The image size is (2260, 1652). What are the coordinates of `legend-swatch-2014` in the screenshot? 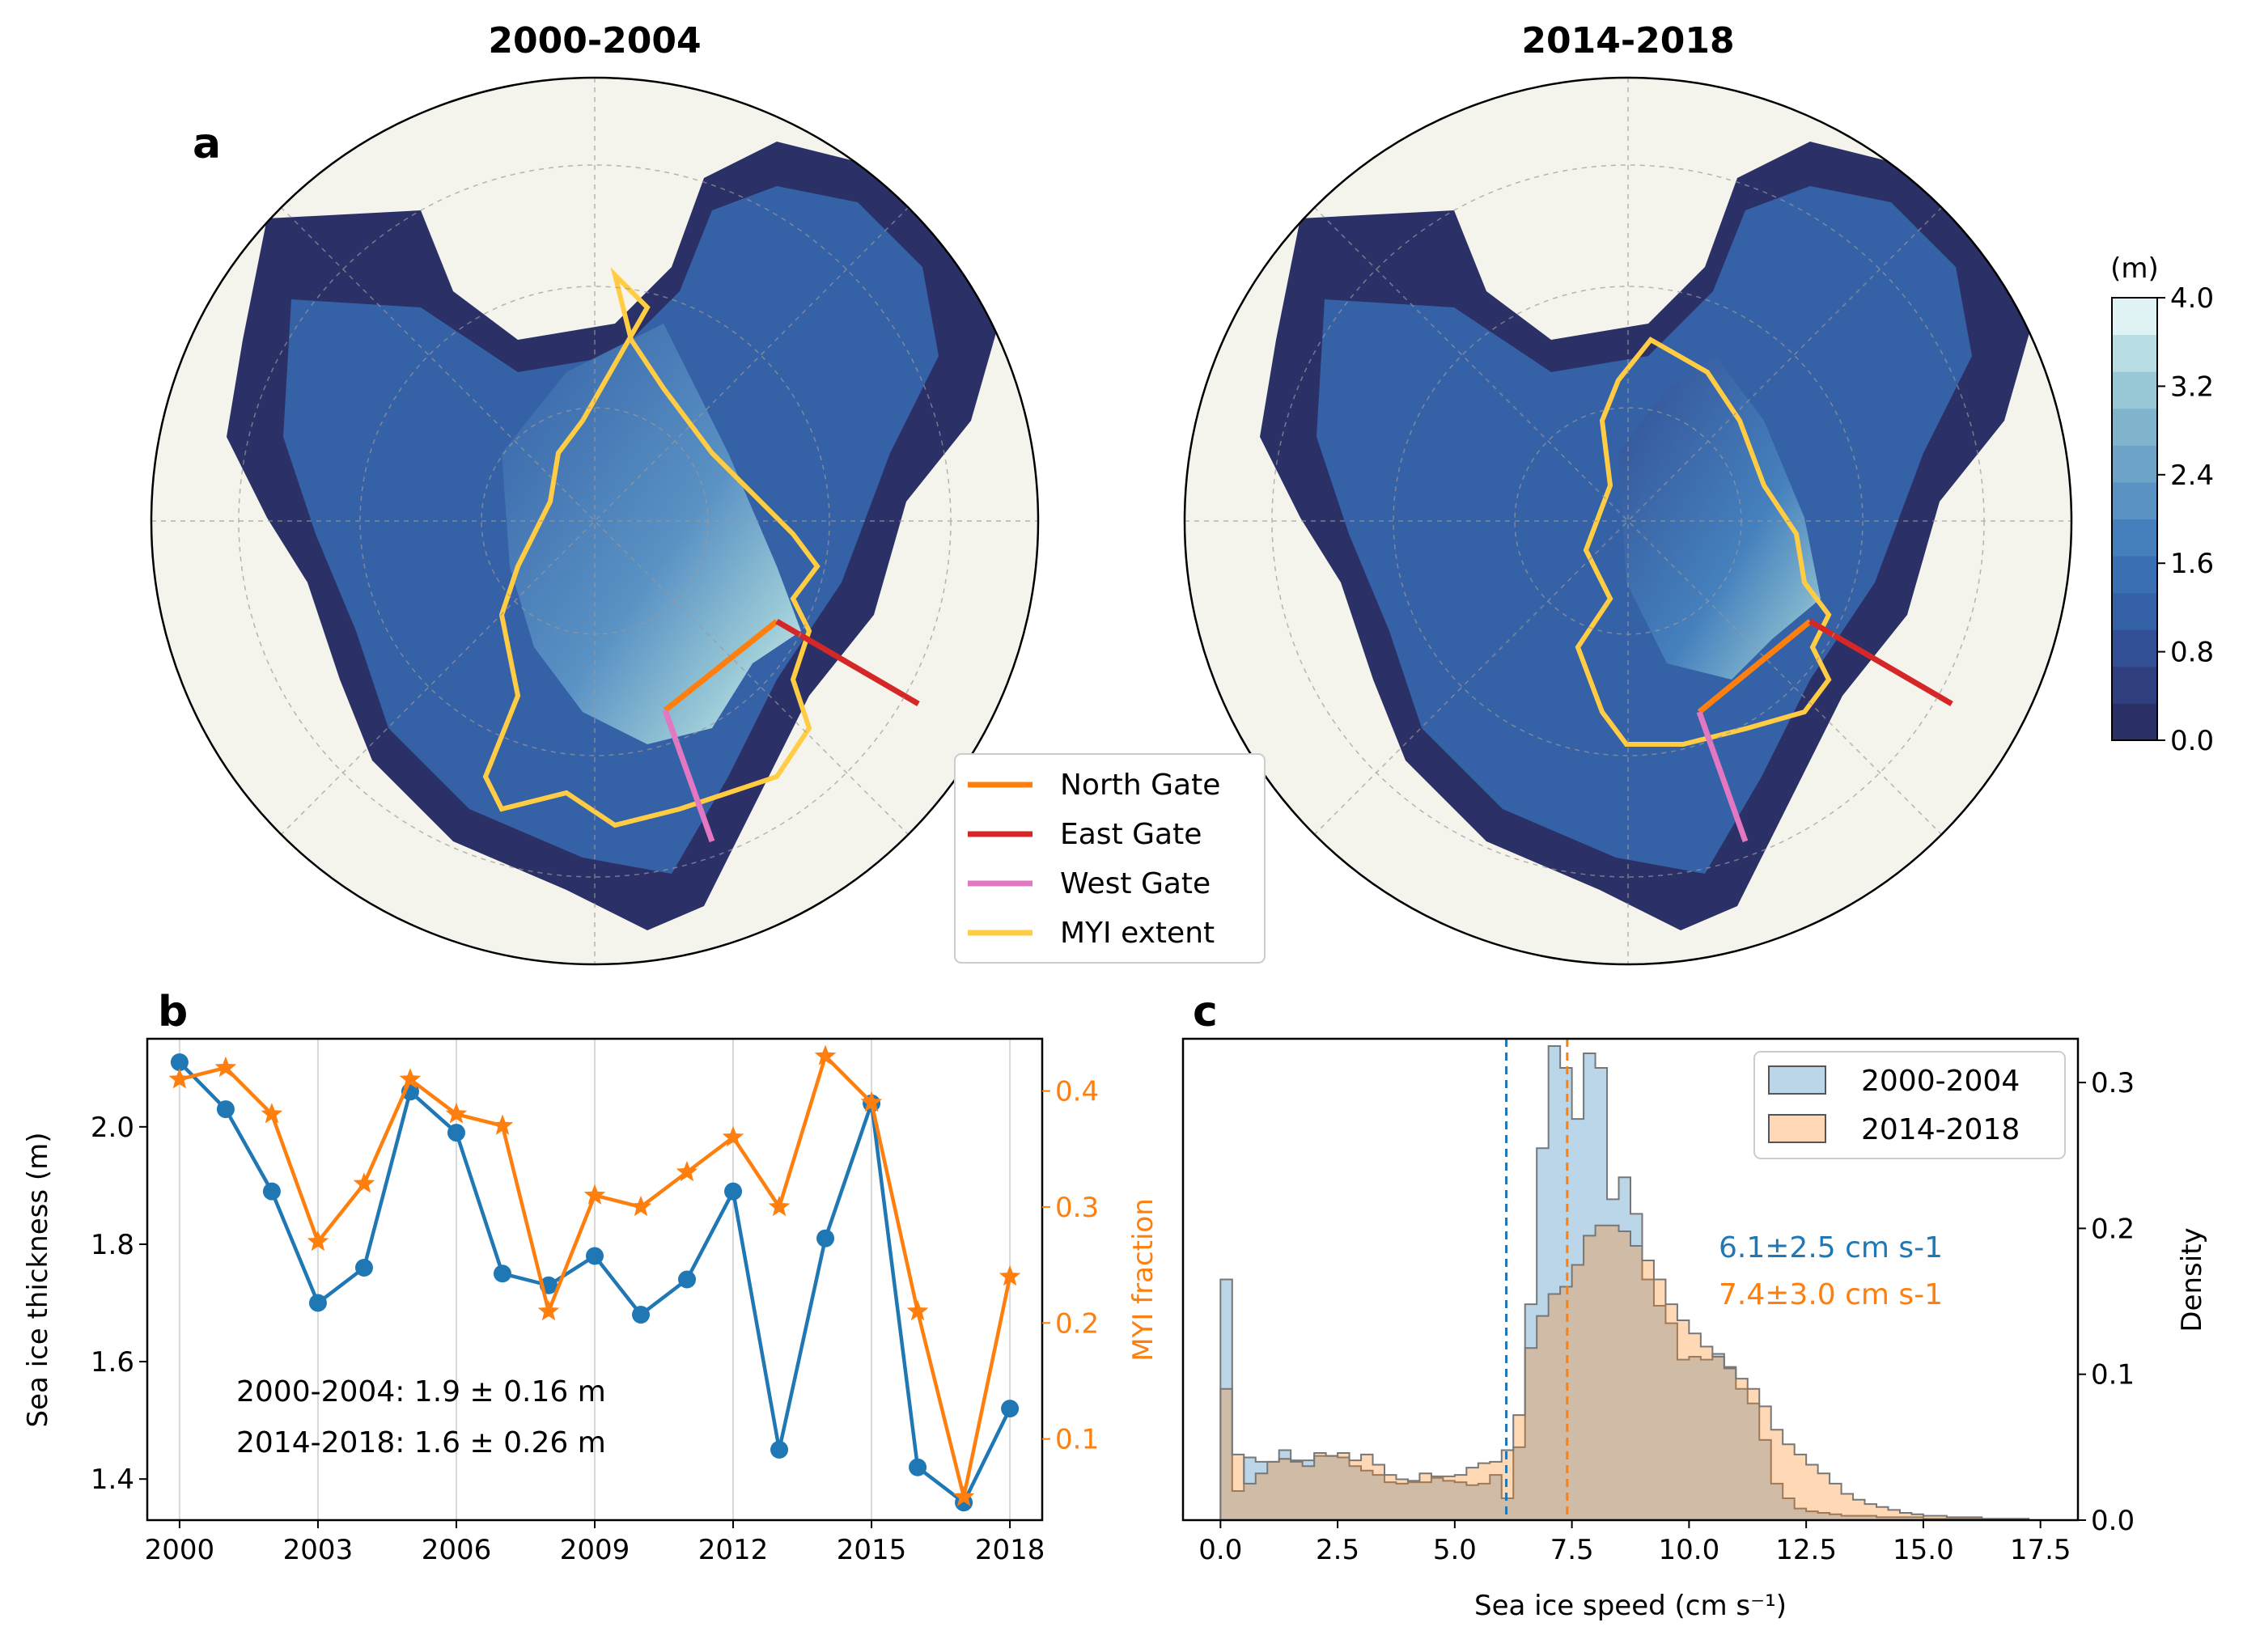 It's located at (1797, 1128).